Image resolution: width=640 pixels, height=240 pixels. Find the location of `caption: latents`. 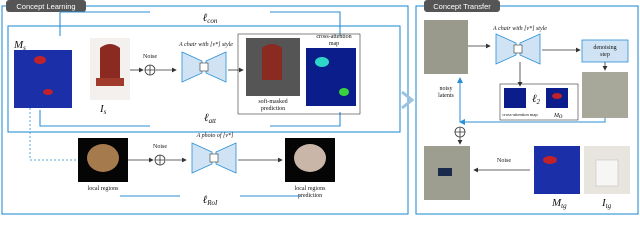

caption: latents is located at coordinates (446, 96).